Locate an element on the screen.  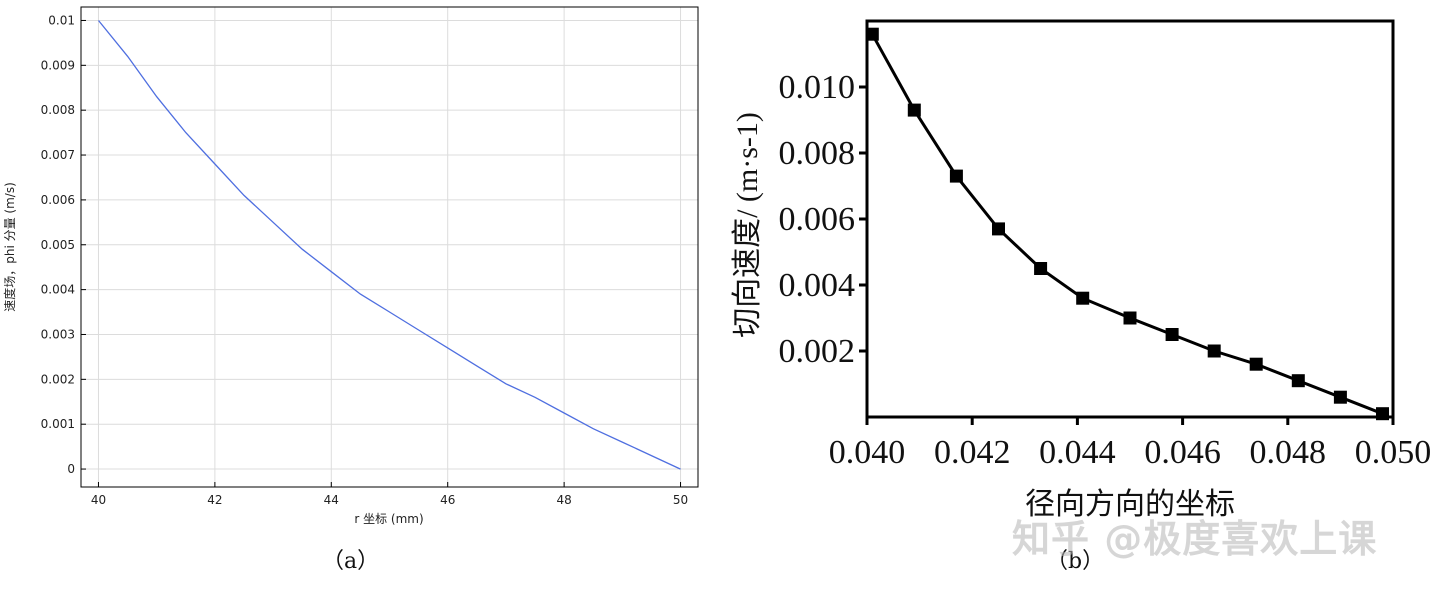
caption-a: （a） is located at coordinates (351, 561).